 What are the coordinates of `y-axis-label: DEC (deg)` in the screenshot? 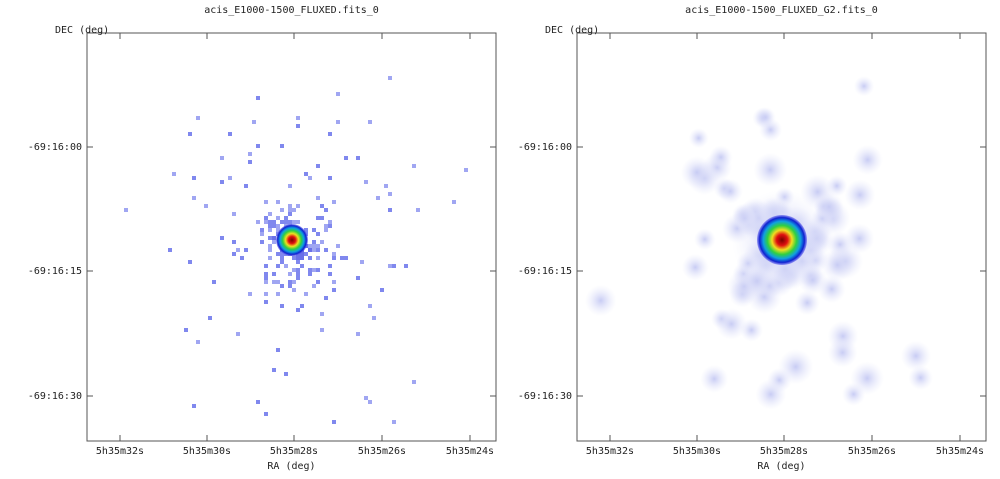 It's located at (572, 30).